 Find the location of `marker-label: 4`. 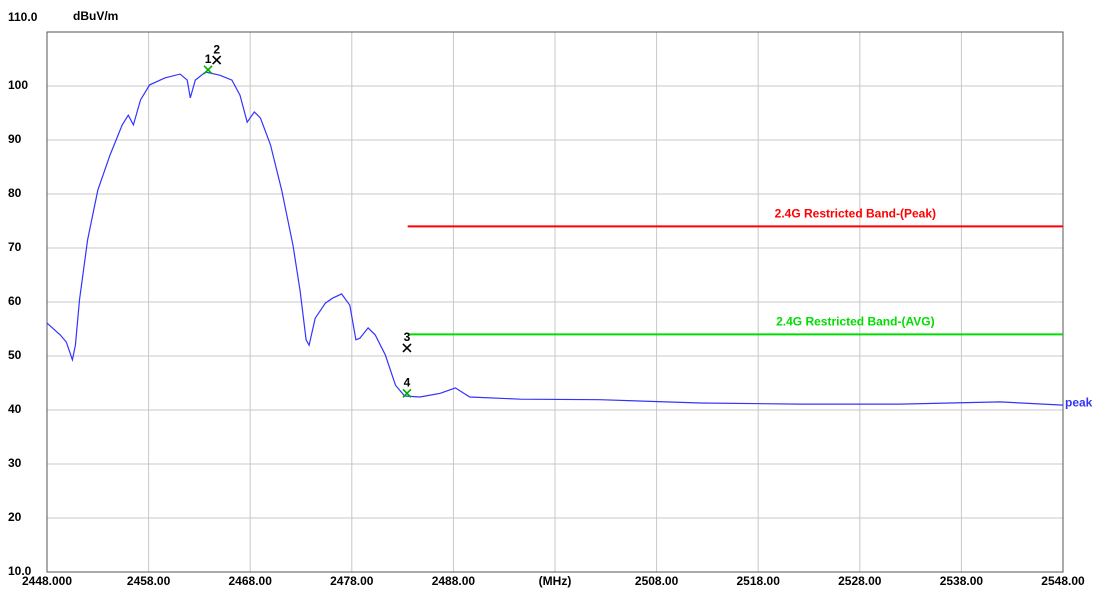

marker-label: 4 is located at coordinates (407, 382).